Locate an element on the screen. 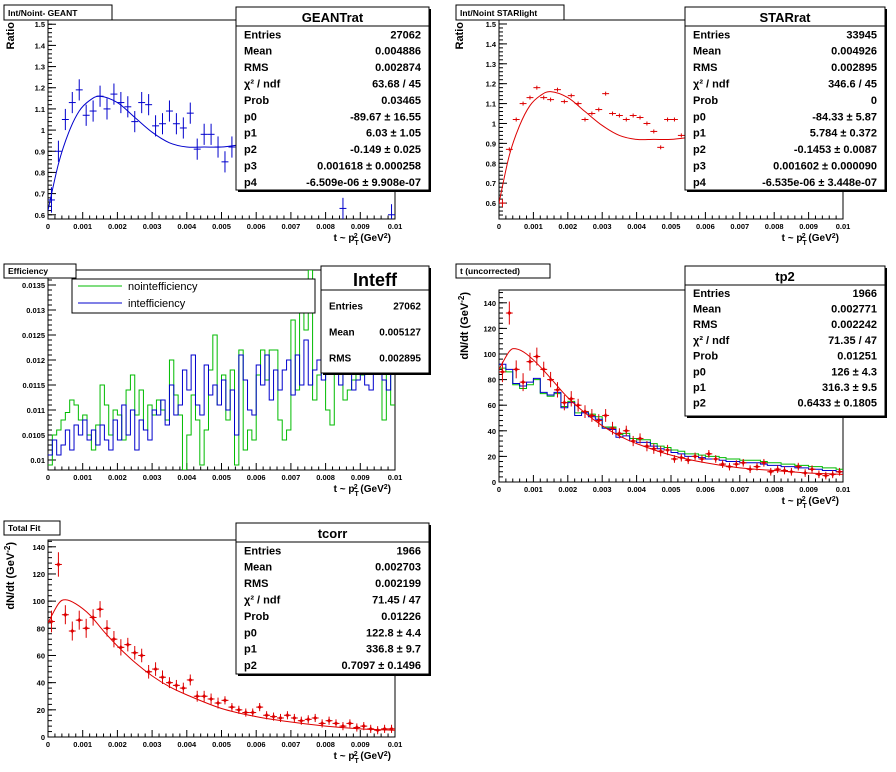 This screenshot has height=772, width=896. y-tick-label: 120 is located at coordinates (38, 574).